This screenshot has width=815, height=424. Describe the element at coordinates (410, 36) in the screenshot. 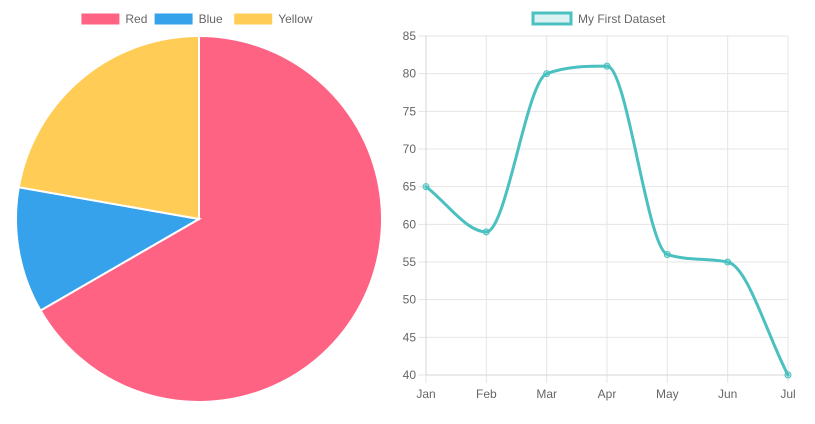

I see `y-tick-85: 85` at that location.